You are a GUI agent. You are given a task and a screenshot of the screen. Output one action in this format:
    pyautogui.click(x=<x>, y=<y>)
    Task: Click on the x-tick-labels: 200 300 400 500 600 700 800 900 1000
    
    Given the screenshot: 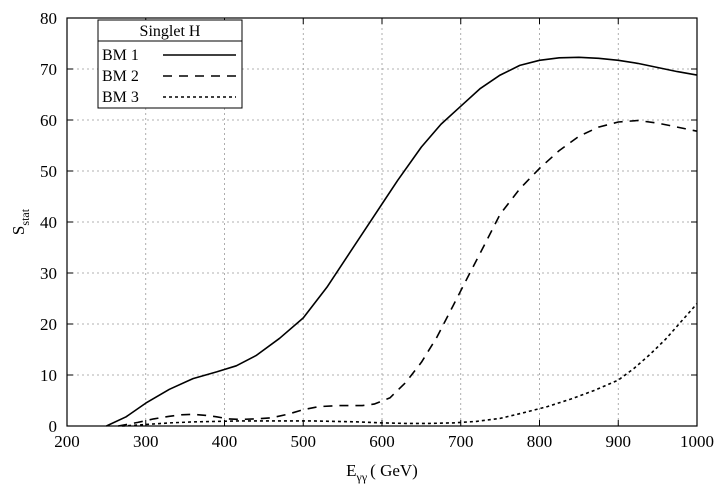 What is the action you would take?
    pyautogui.click(x=384, y=441)
    